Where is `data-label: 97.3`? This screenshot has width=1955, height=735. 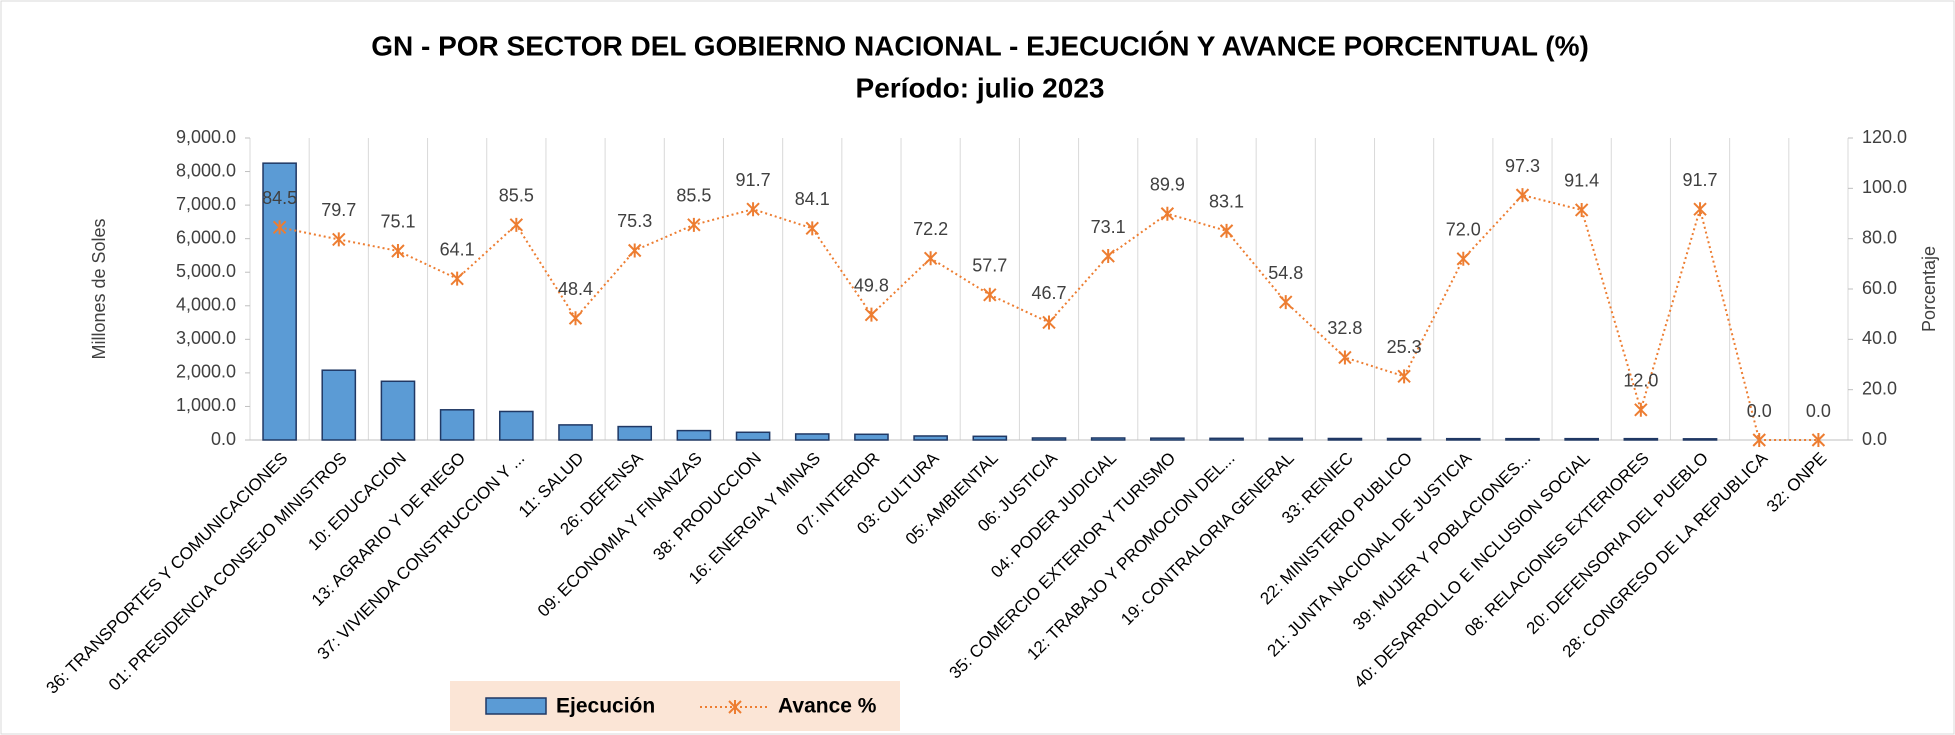 data-label: 97.3 is located at coordinates (1522, 166).